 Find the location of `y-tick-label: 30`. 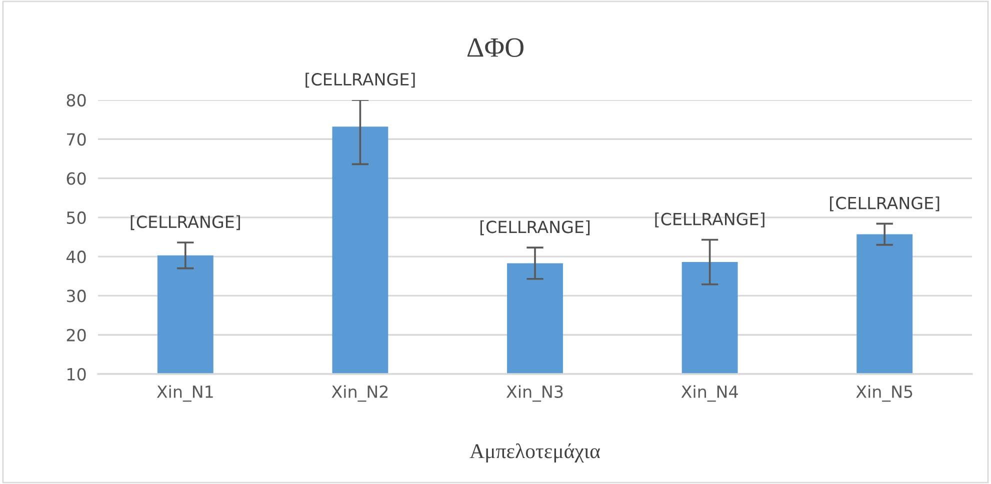

y-tick-label: 30 is located at coordinates (76, 296).